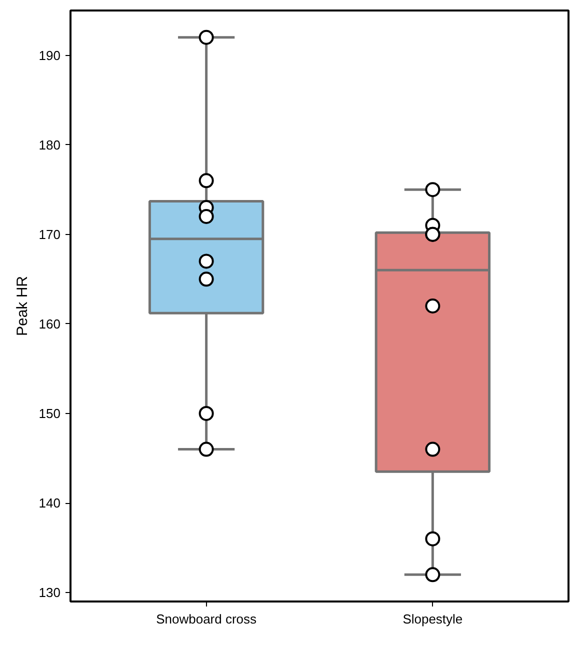 This screenshot has height=651, width=578. Describe the element at coordinates (432, 619) in the screenshot. I see `x-tick-label: Slopestyle` at that location.